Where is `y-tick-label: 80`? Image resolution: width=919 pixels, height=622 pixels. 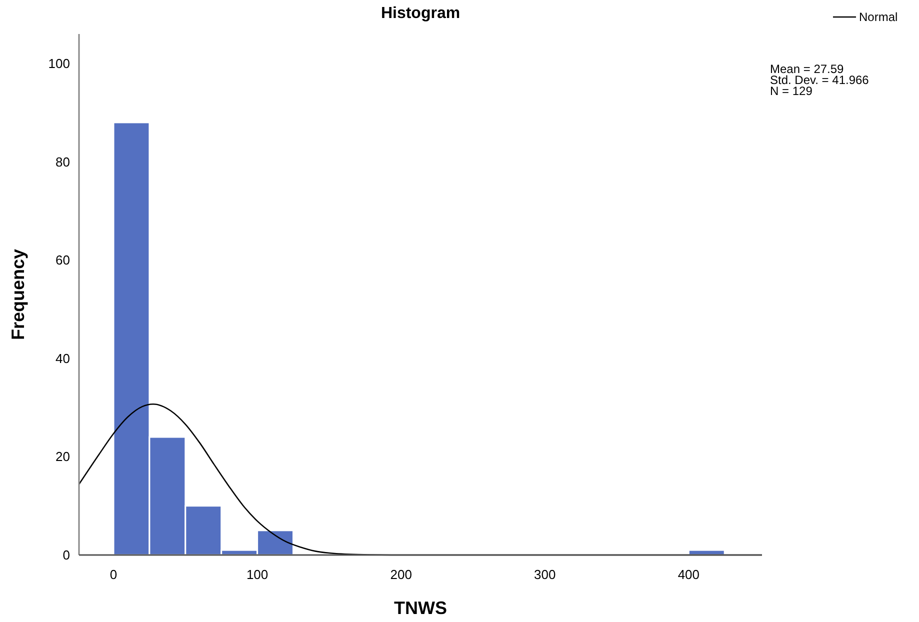
y-tick-label: 80 is located at coordinates (63, 162).